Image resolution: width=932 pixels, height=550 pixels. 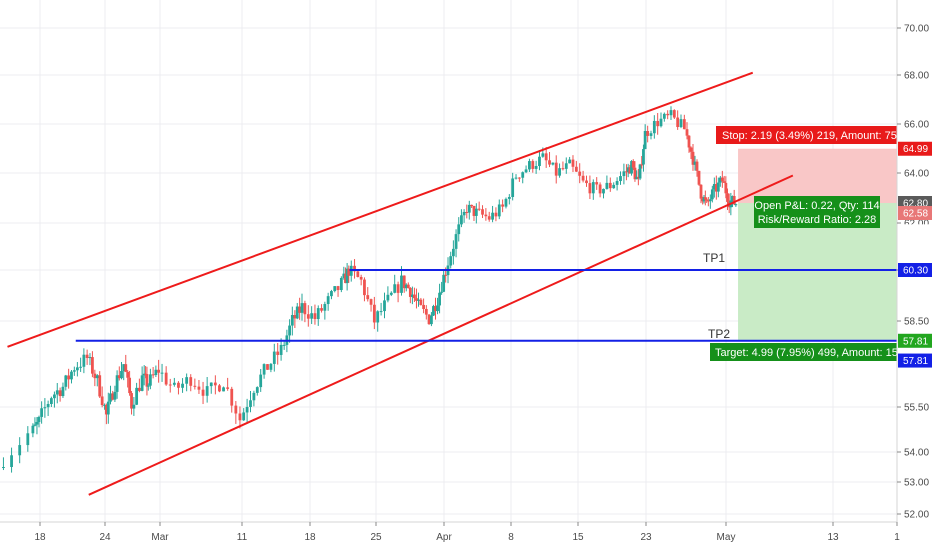 I want to click on svg-text: 62.80, so click(x=915, y=204).